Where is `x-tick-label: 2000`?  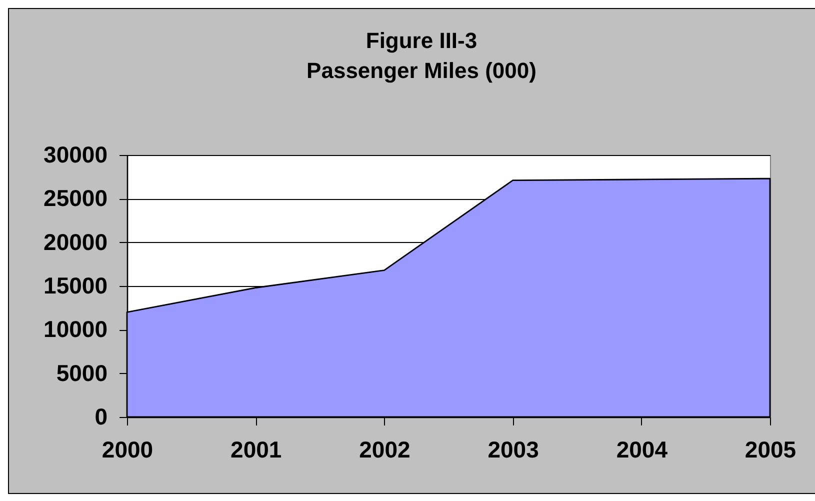 x-tick-label: 2000 is located at coordinates (128, 449).